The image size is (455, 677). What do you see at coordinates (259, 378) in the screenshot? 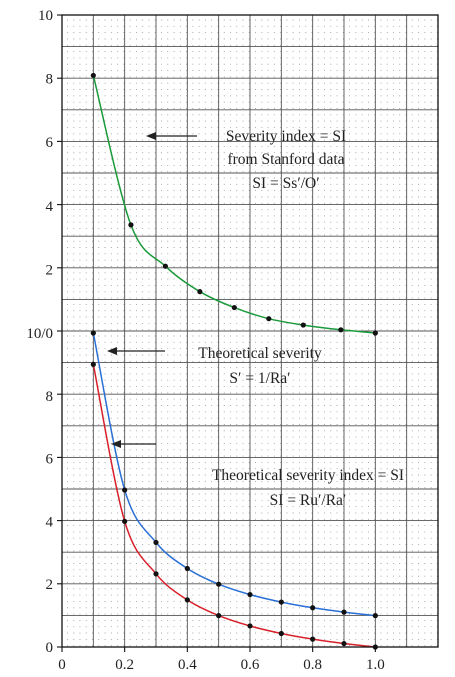
I see `annotation-theoretical-severity-line-2: S′ = 1/Ra′` at bounding box center [259, 378].